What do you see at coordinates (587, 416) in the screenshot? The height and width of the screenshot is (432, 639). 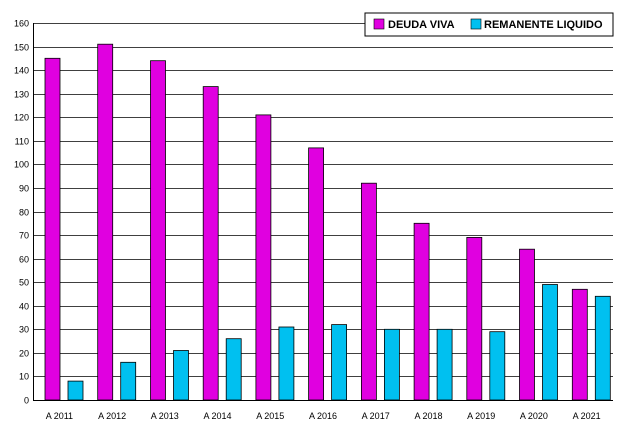 I see `x-category-label: A 2021` at bounding box center [587, 416].